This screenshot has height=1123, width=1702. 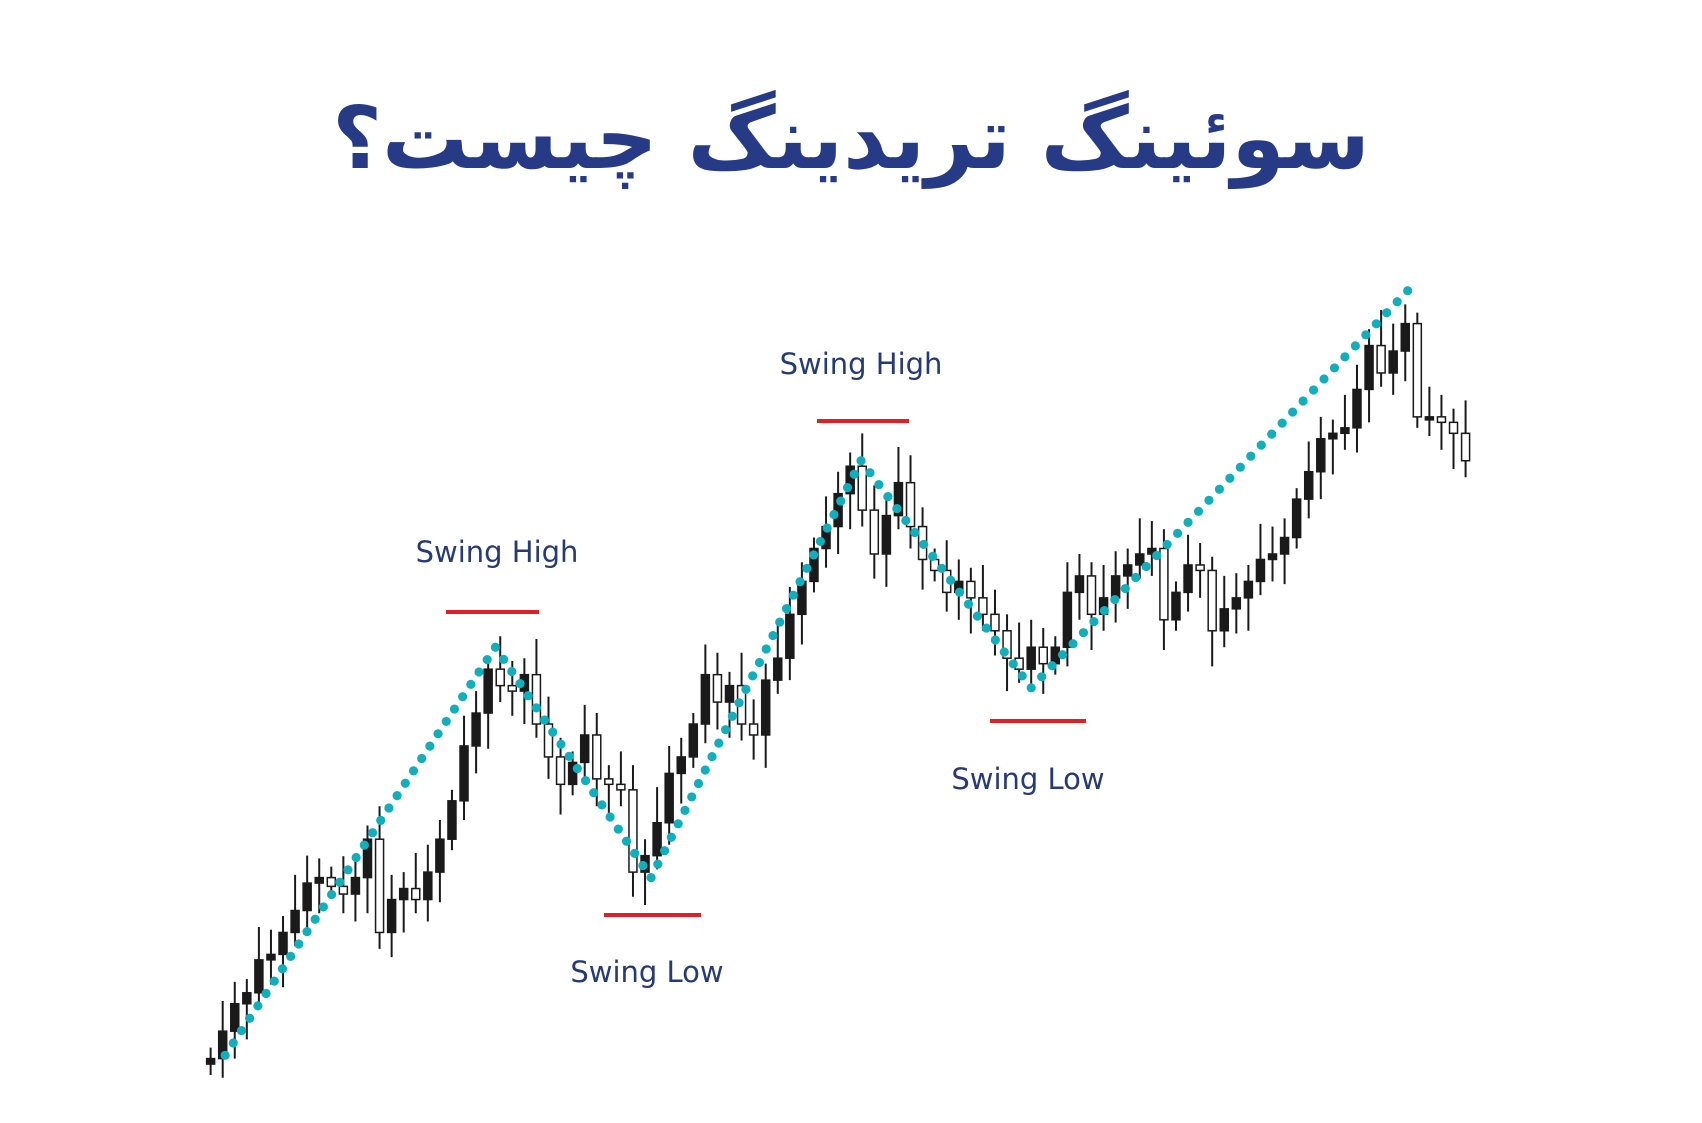 I want to click on swing-low-1-label: Swing Low, so click(x=647, y=972).